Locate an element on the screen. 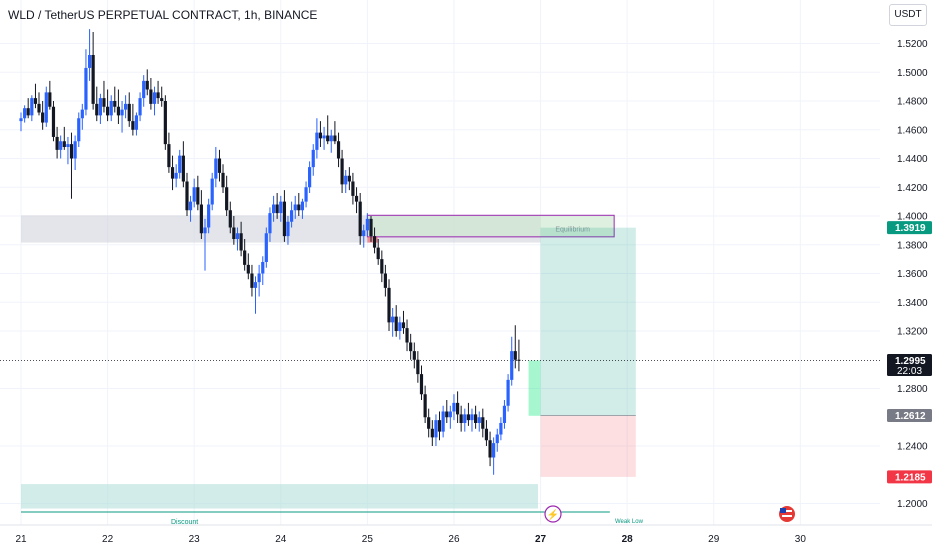 The width and height of the screenshot is (932, 555). discount-zone is located at coordinates (279, 496).